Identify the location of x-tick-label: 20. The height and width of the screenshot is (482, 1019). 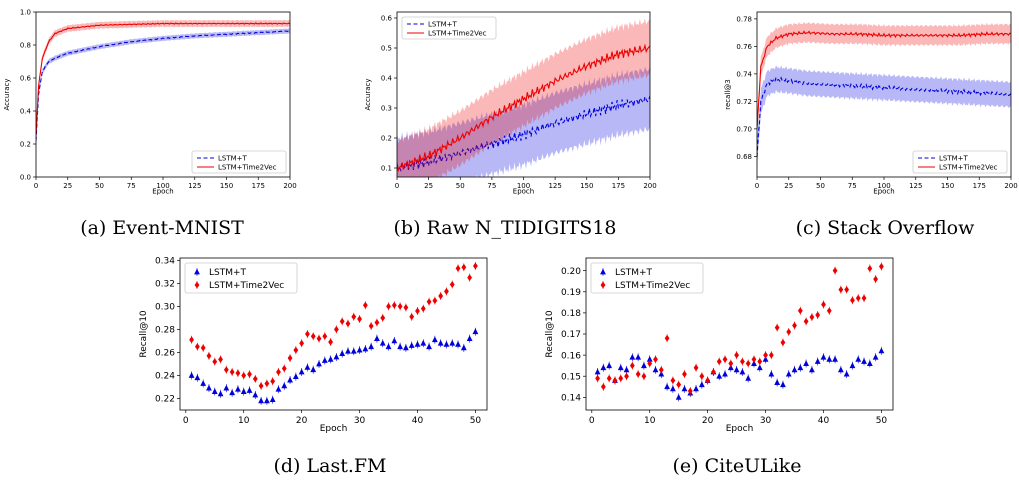
(302, 421).